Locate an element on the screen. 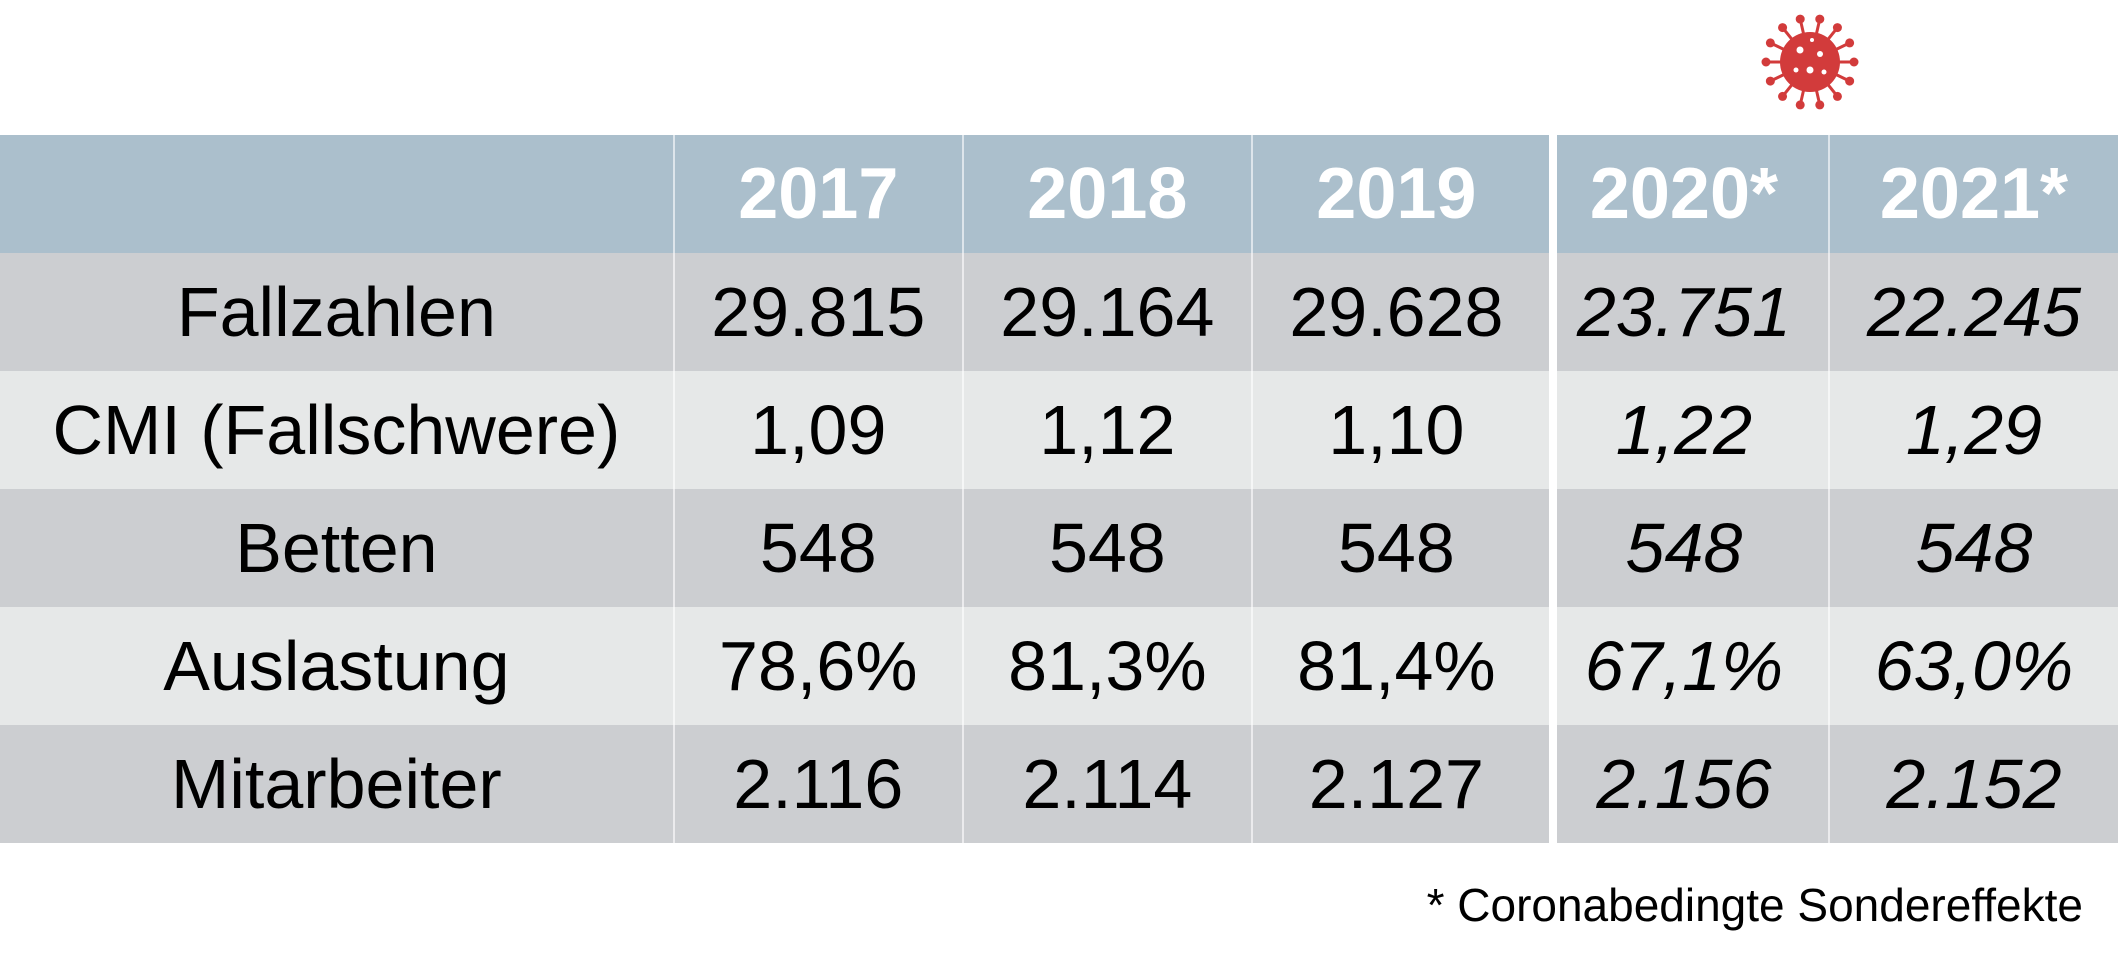 The image size is (2118, 960). header-row: 2017 2018 2019 2020* 2021* is located at coordinates (1059, 194).